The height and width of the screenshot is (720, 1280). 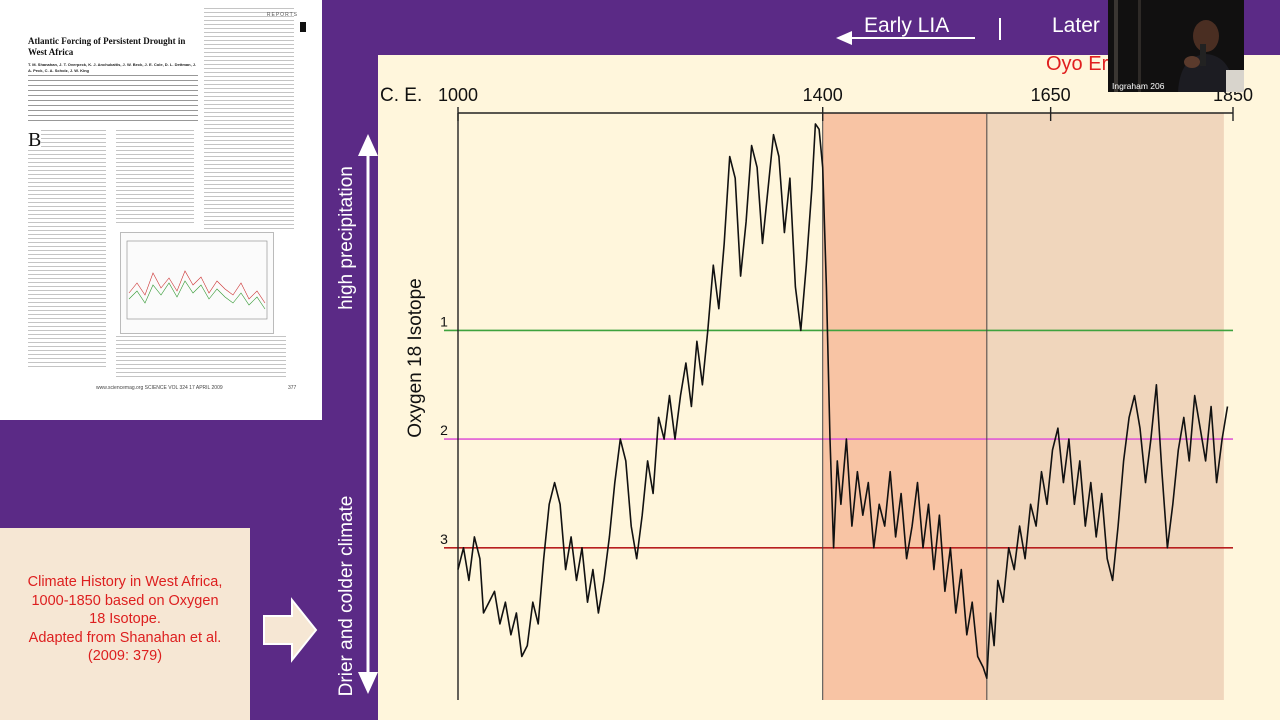 I want to click on paper-figure-caption, so click(x=201, y=357).